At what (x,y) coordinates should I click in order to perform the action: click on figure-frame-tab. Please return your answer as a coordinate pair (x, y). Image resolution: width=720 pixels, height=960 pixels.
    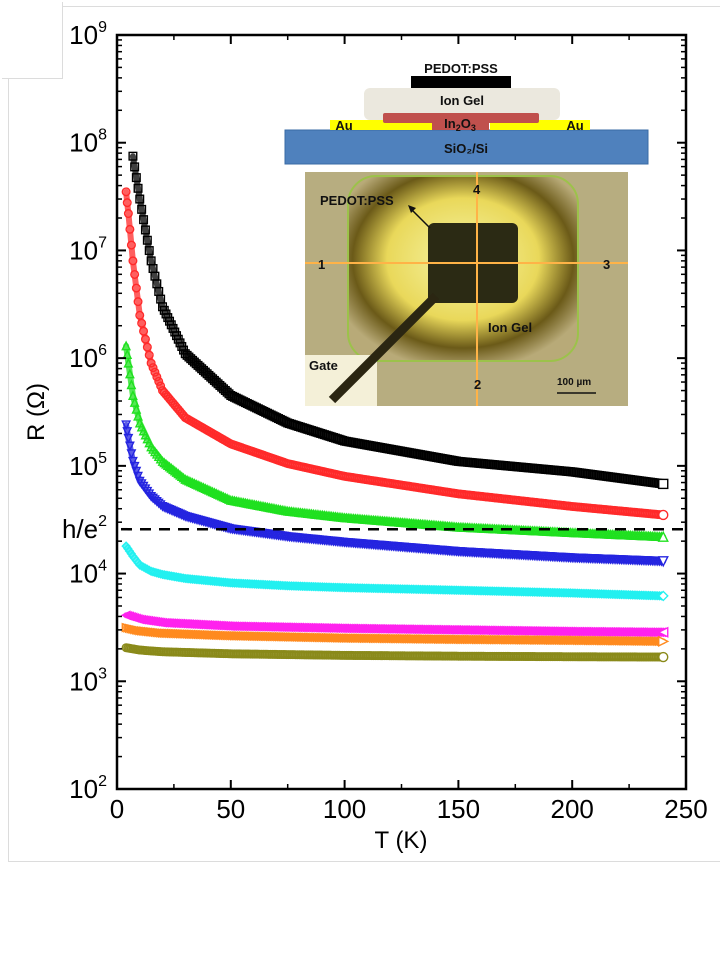
    Looking at the image, I should click on (32, 40).